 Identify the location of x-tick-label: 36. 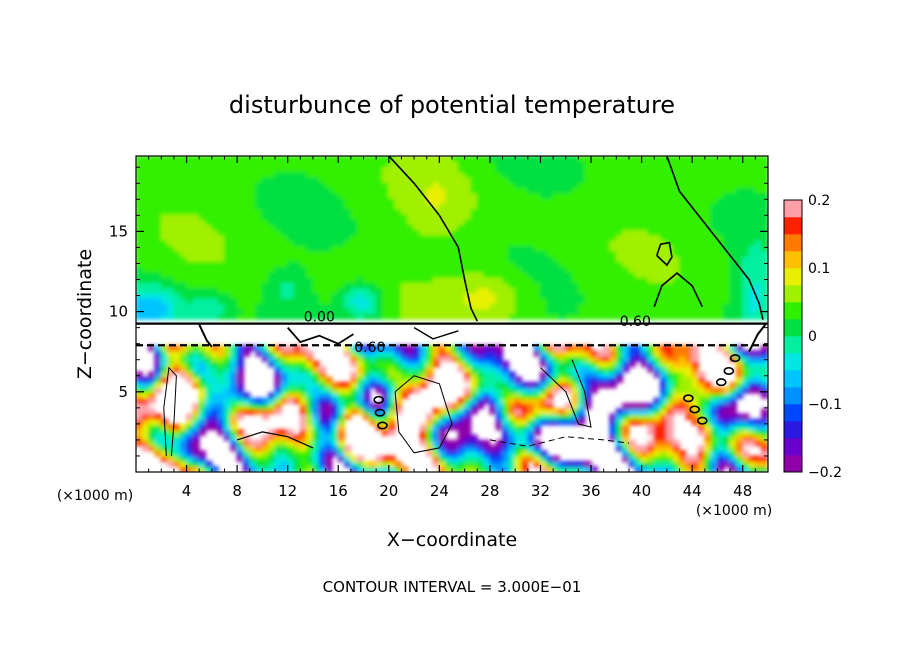
(590, 491).